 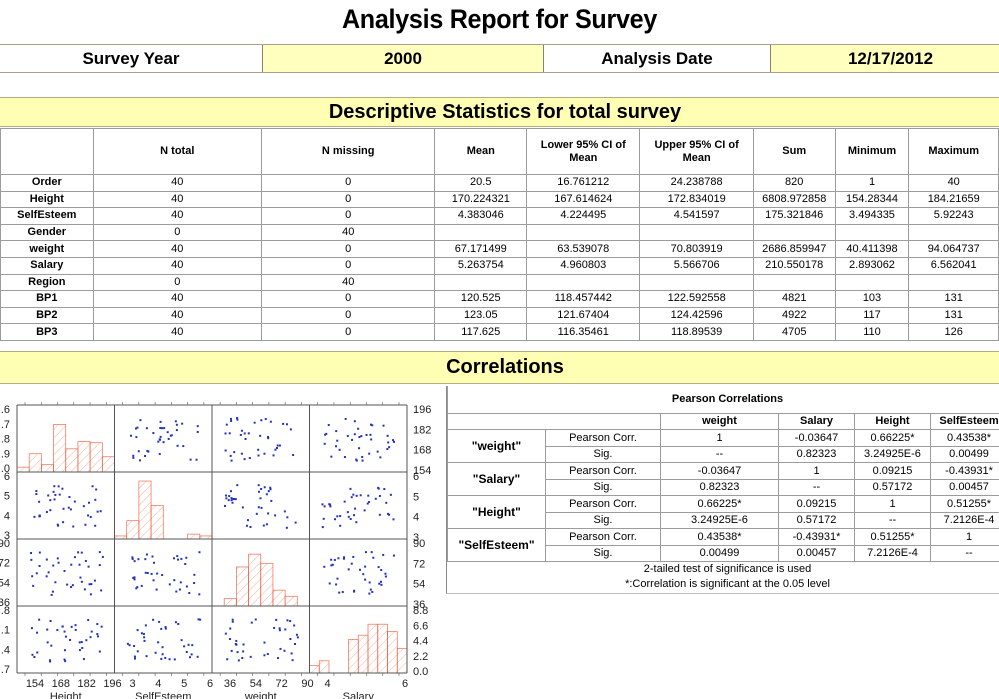 What do you see at coordinates (420, 642) in the screenshot?
I see `right-axis-tick-label: 4.4` at bounding box center [420, 642].